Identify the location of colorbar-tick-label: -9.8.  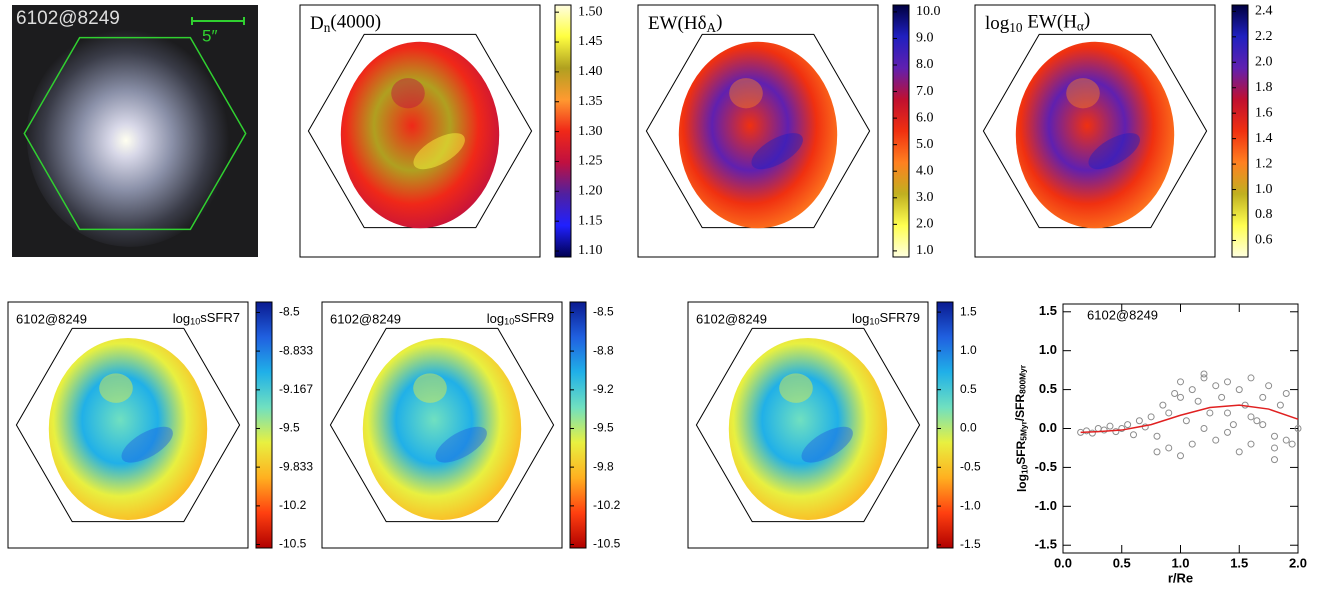
(603, 466).